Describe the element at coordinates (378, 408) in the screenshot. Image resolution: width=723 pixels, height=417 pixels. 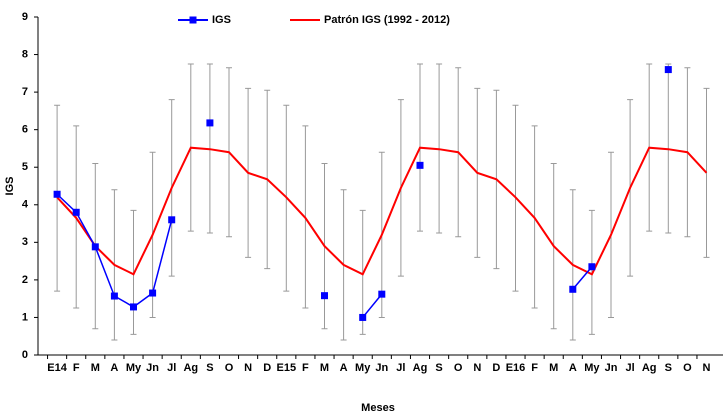
I see `x-axis-title: Meses` at that location.